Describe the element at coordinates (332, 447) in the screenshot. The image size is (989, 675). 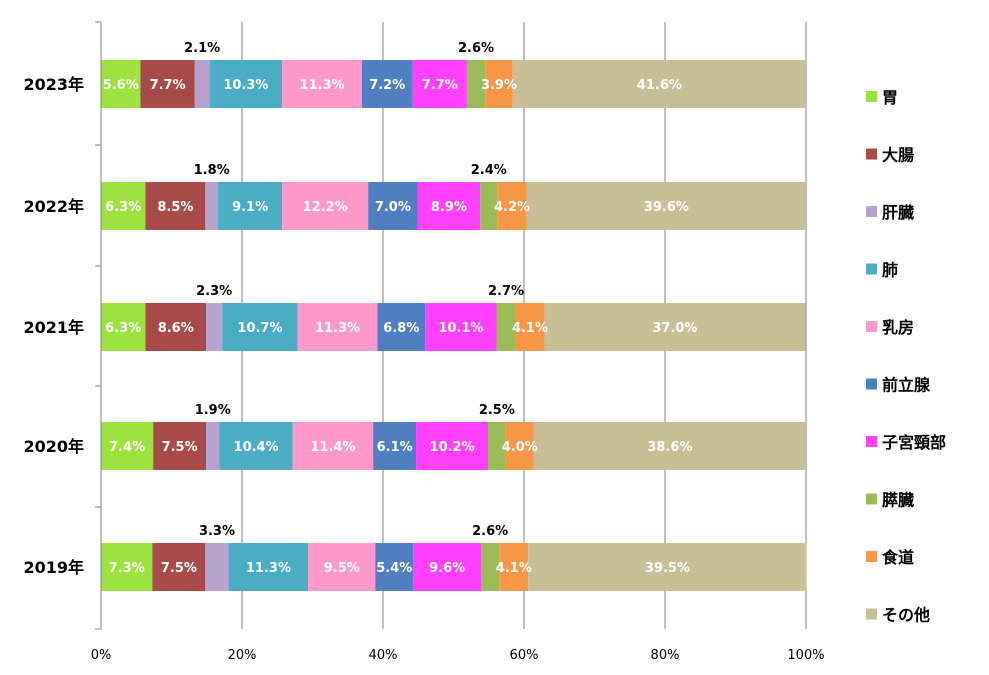
I see `data-label: 11.4%` at that location.